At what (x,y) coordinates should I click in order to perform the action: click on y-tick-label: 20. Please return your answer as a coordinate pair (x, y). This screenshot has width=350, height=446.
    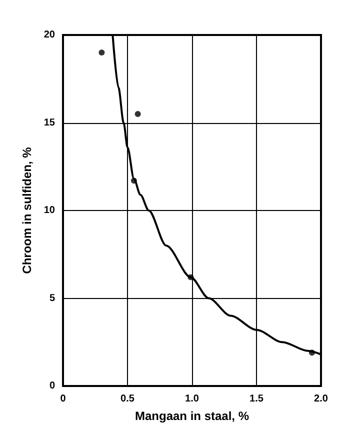
    Looking at the image, I should click on (50, 35).